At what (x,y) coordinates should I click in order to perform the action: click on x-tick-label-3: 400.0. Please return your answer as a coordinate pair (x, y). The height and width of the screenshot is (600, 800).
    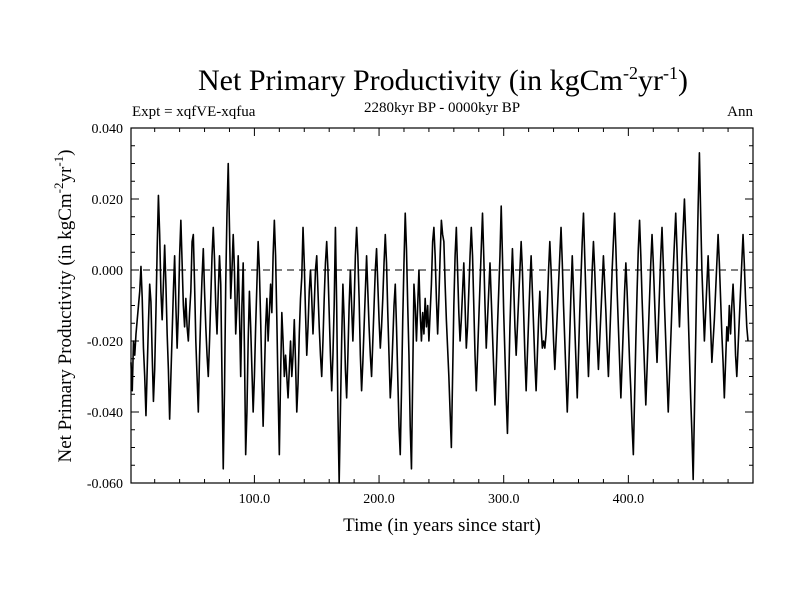
    Looking at the image, I should click on (629, 499).